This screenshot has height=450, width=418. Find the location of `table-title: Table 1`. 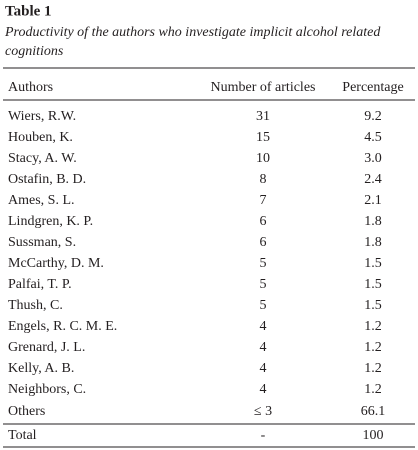

table-title: Table 1 is located at coordinates (28, 11).